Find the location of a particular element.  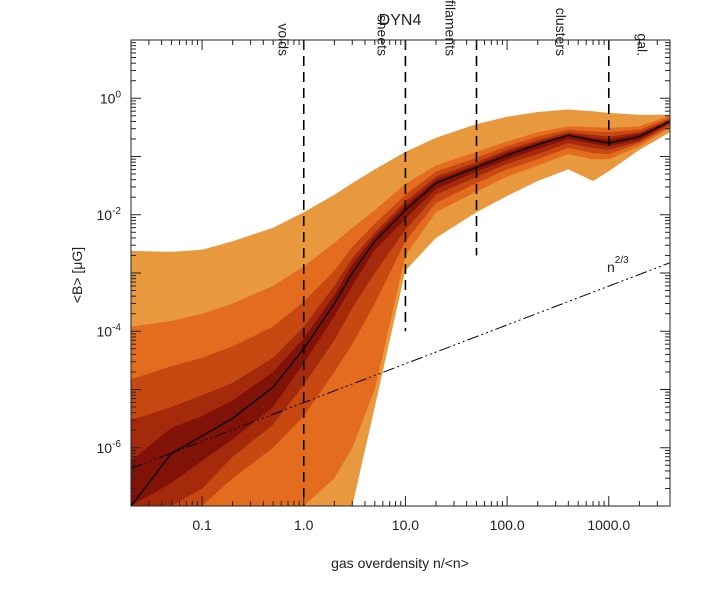

y-tick-label: 10⁻⁶ is located at coordinates (109, 447).